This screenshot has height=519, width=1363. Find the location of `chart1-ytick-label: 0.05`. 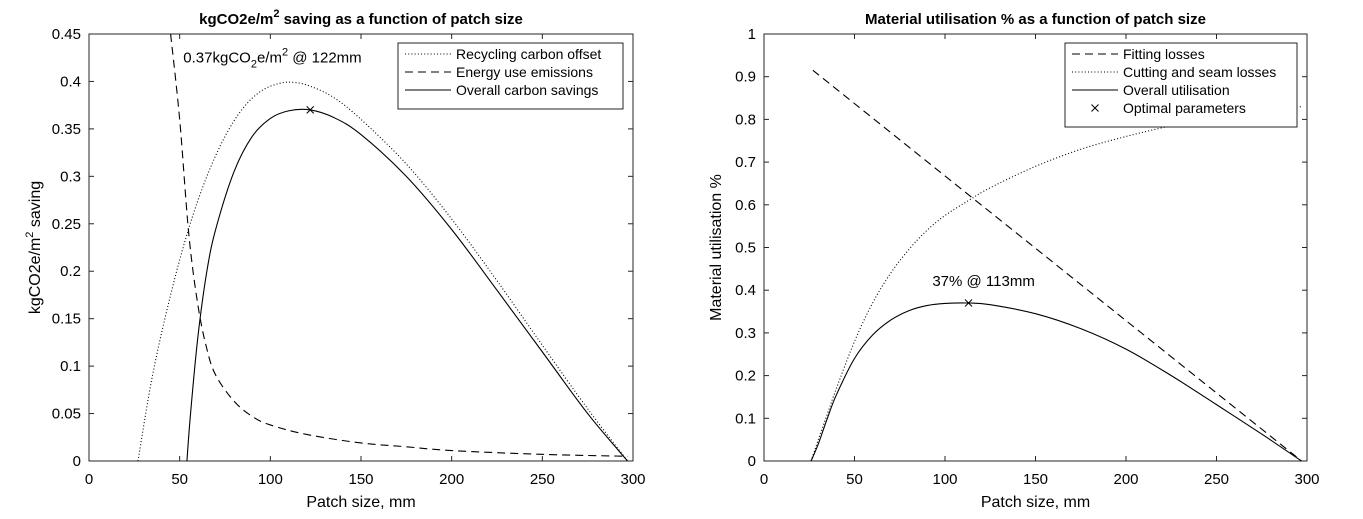

chart1-ytick-label: 0.05 is located at coordinates (66, 414).